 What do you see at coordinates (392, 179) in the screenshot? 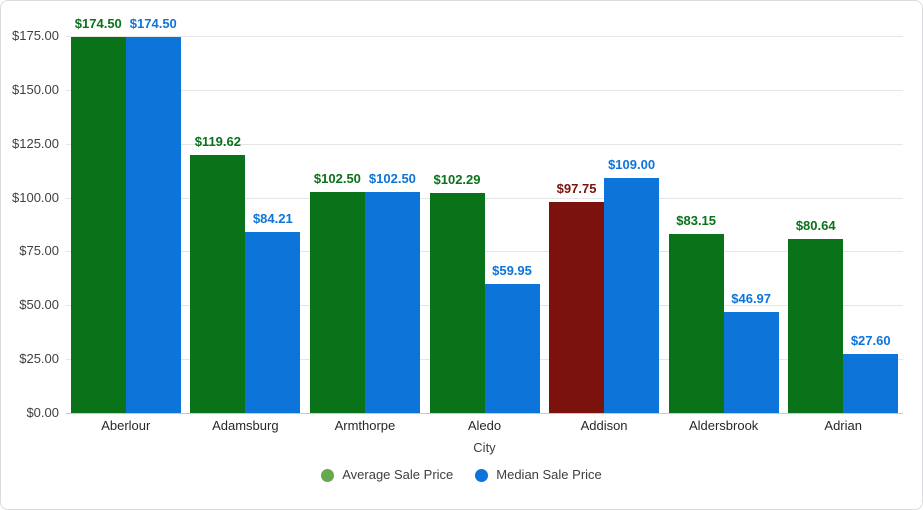
I see `bar-value-label-median-sale-price-armthorpe: $102.50` at bounding box center [392, 179].